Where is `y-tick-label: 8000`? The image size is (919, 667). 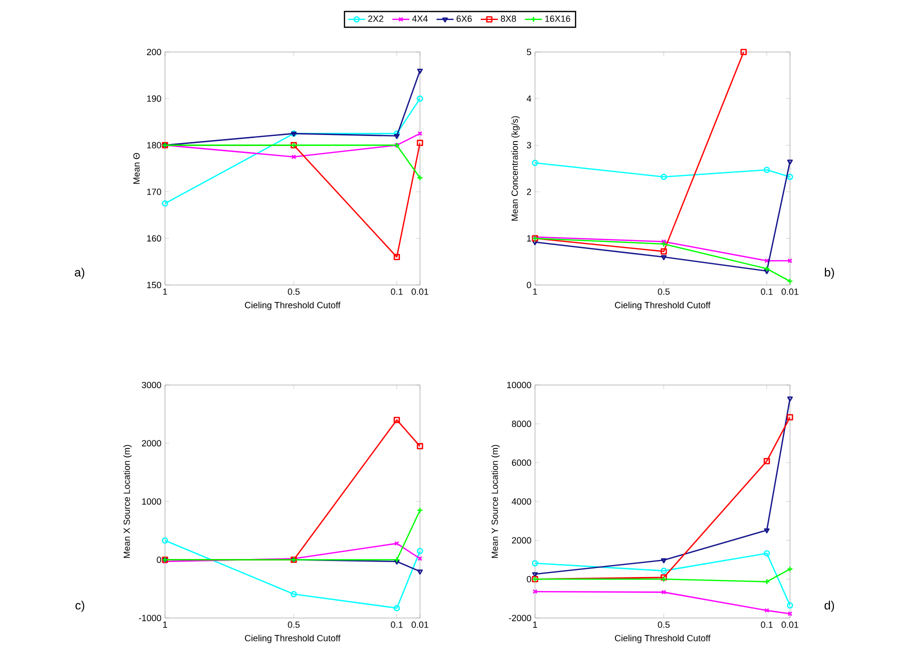
y-tick-label: 8000 is located at coordinates (522, 424).